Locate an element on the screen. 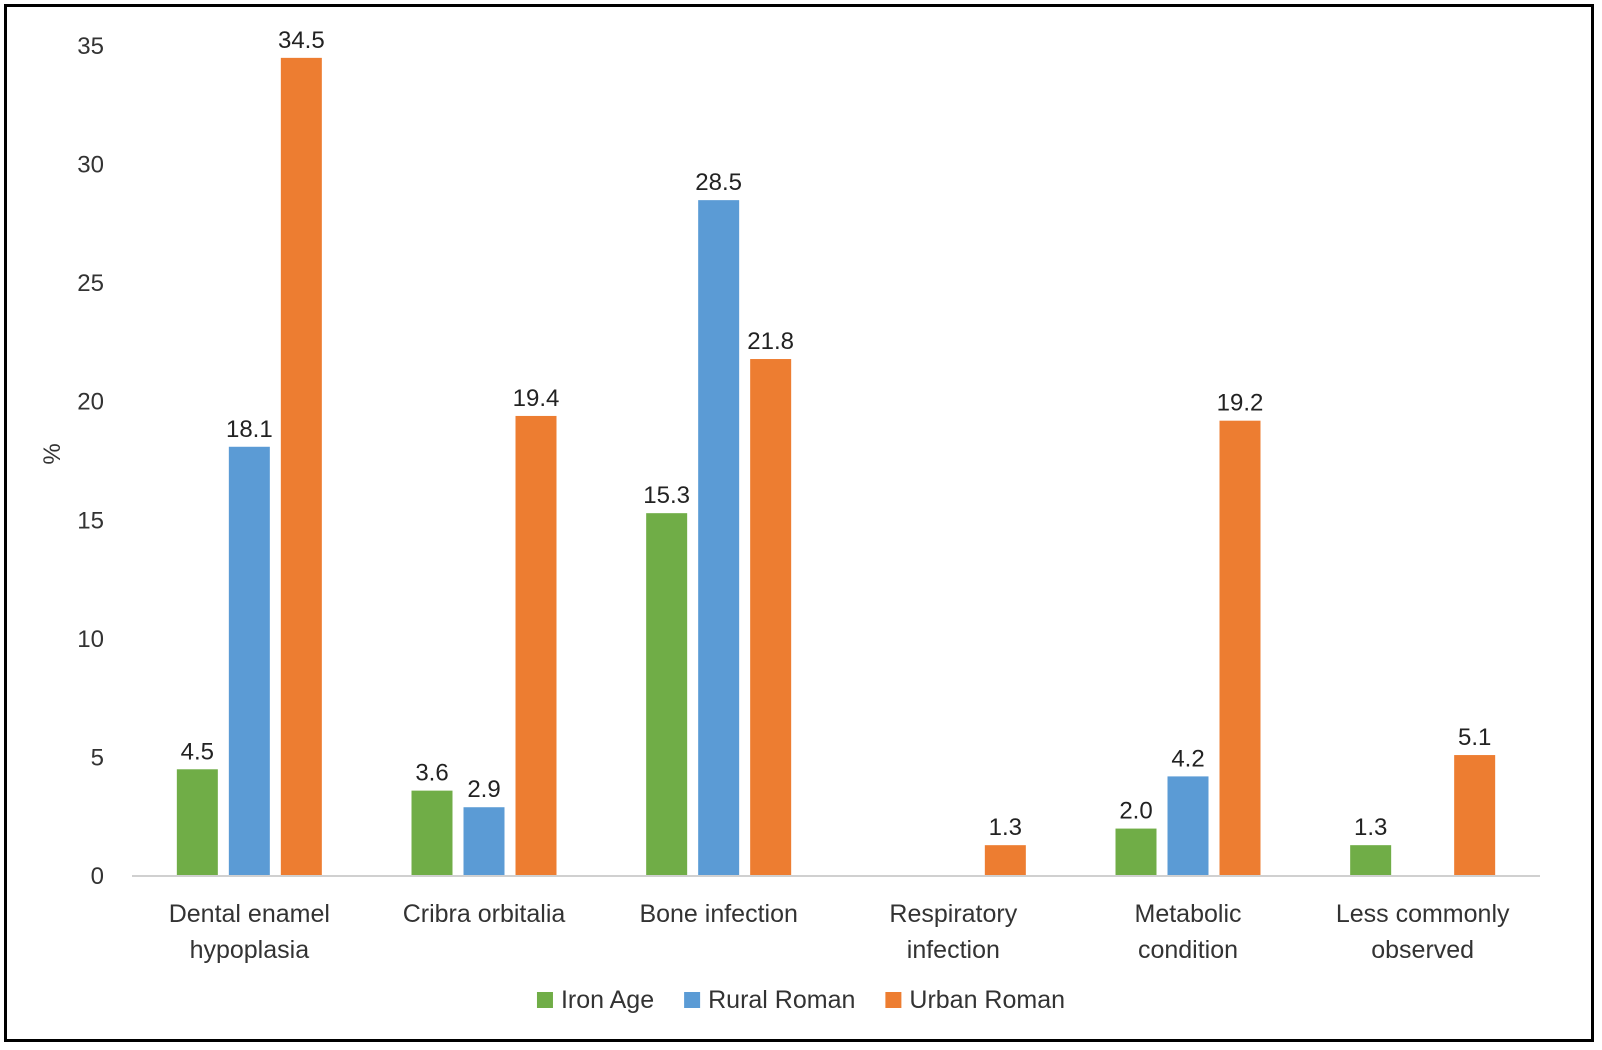 This screenshot has height=1050, width=1602. y-tick-label: 0 is located at coordinates (97, 876).